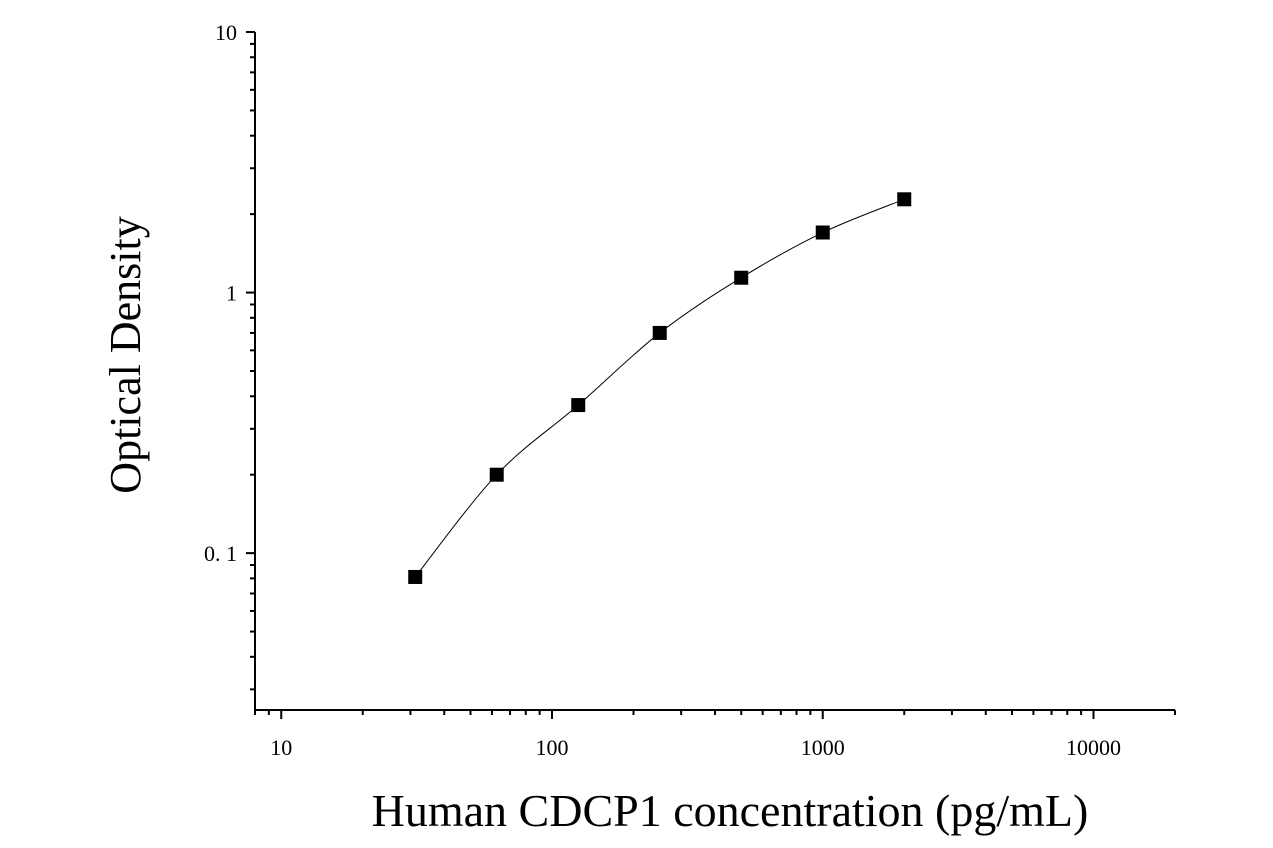  Describe the element at coordinates (220, 553) in the screenshot. I see `y-tick-label: 0. 1` at that location.